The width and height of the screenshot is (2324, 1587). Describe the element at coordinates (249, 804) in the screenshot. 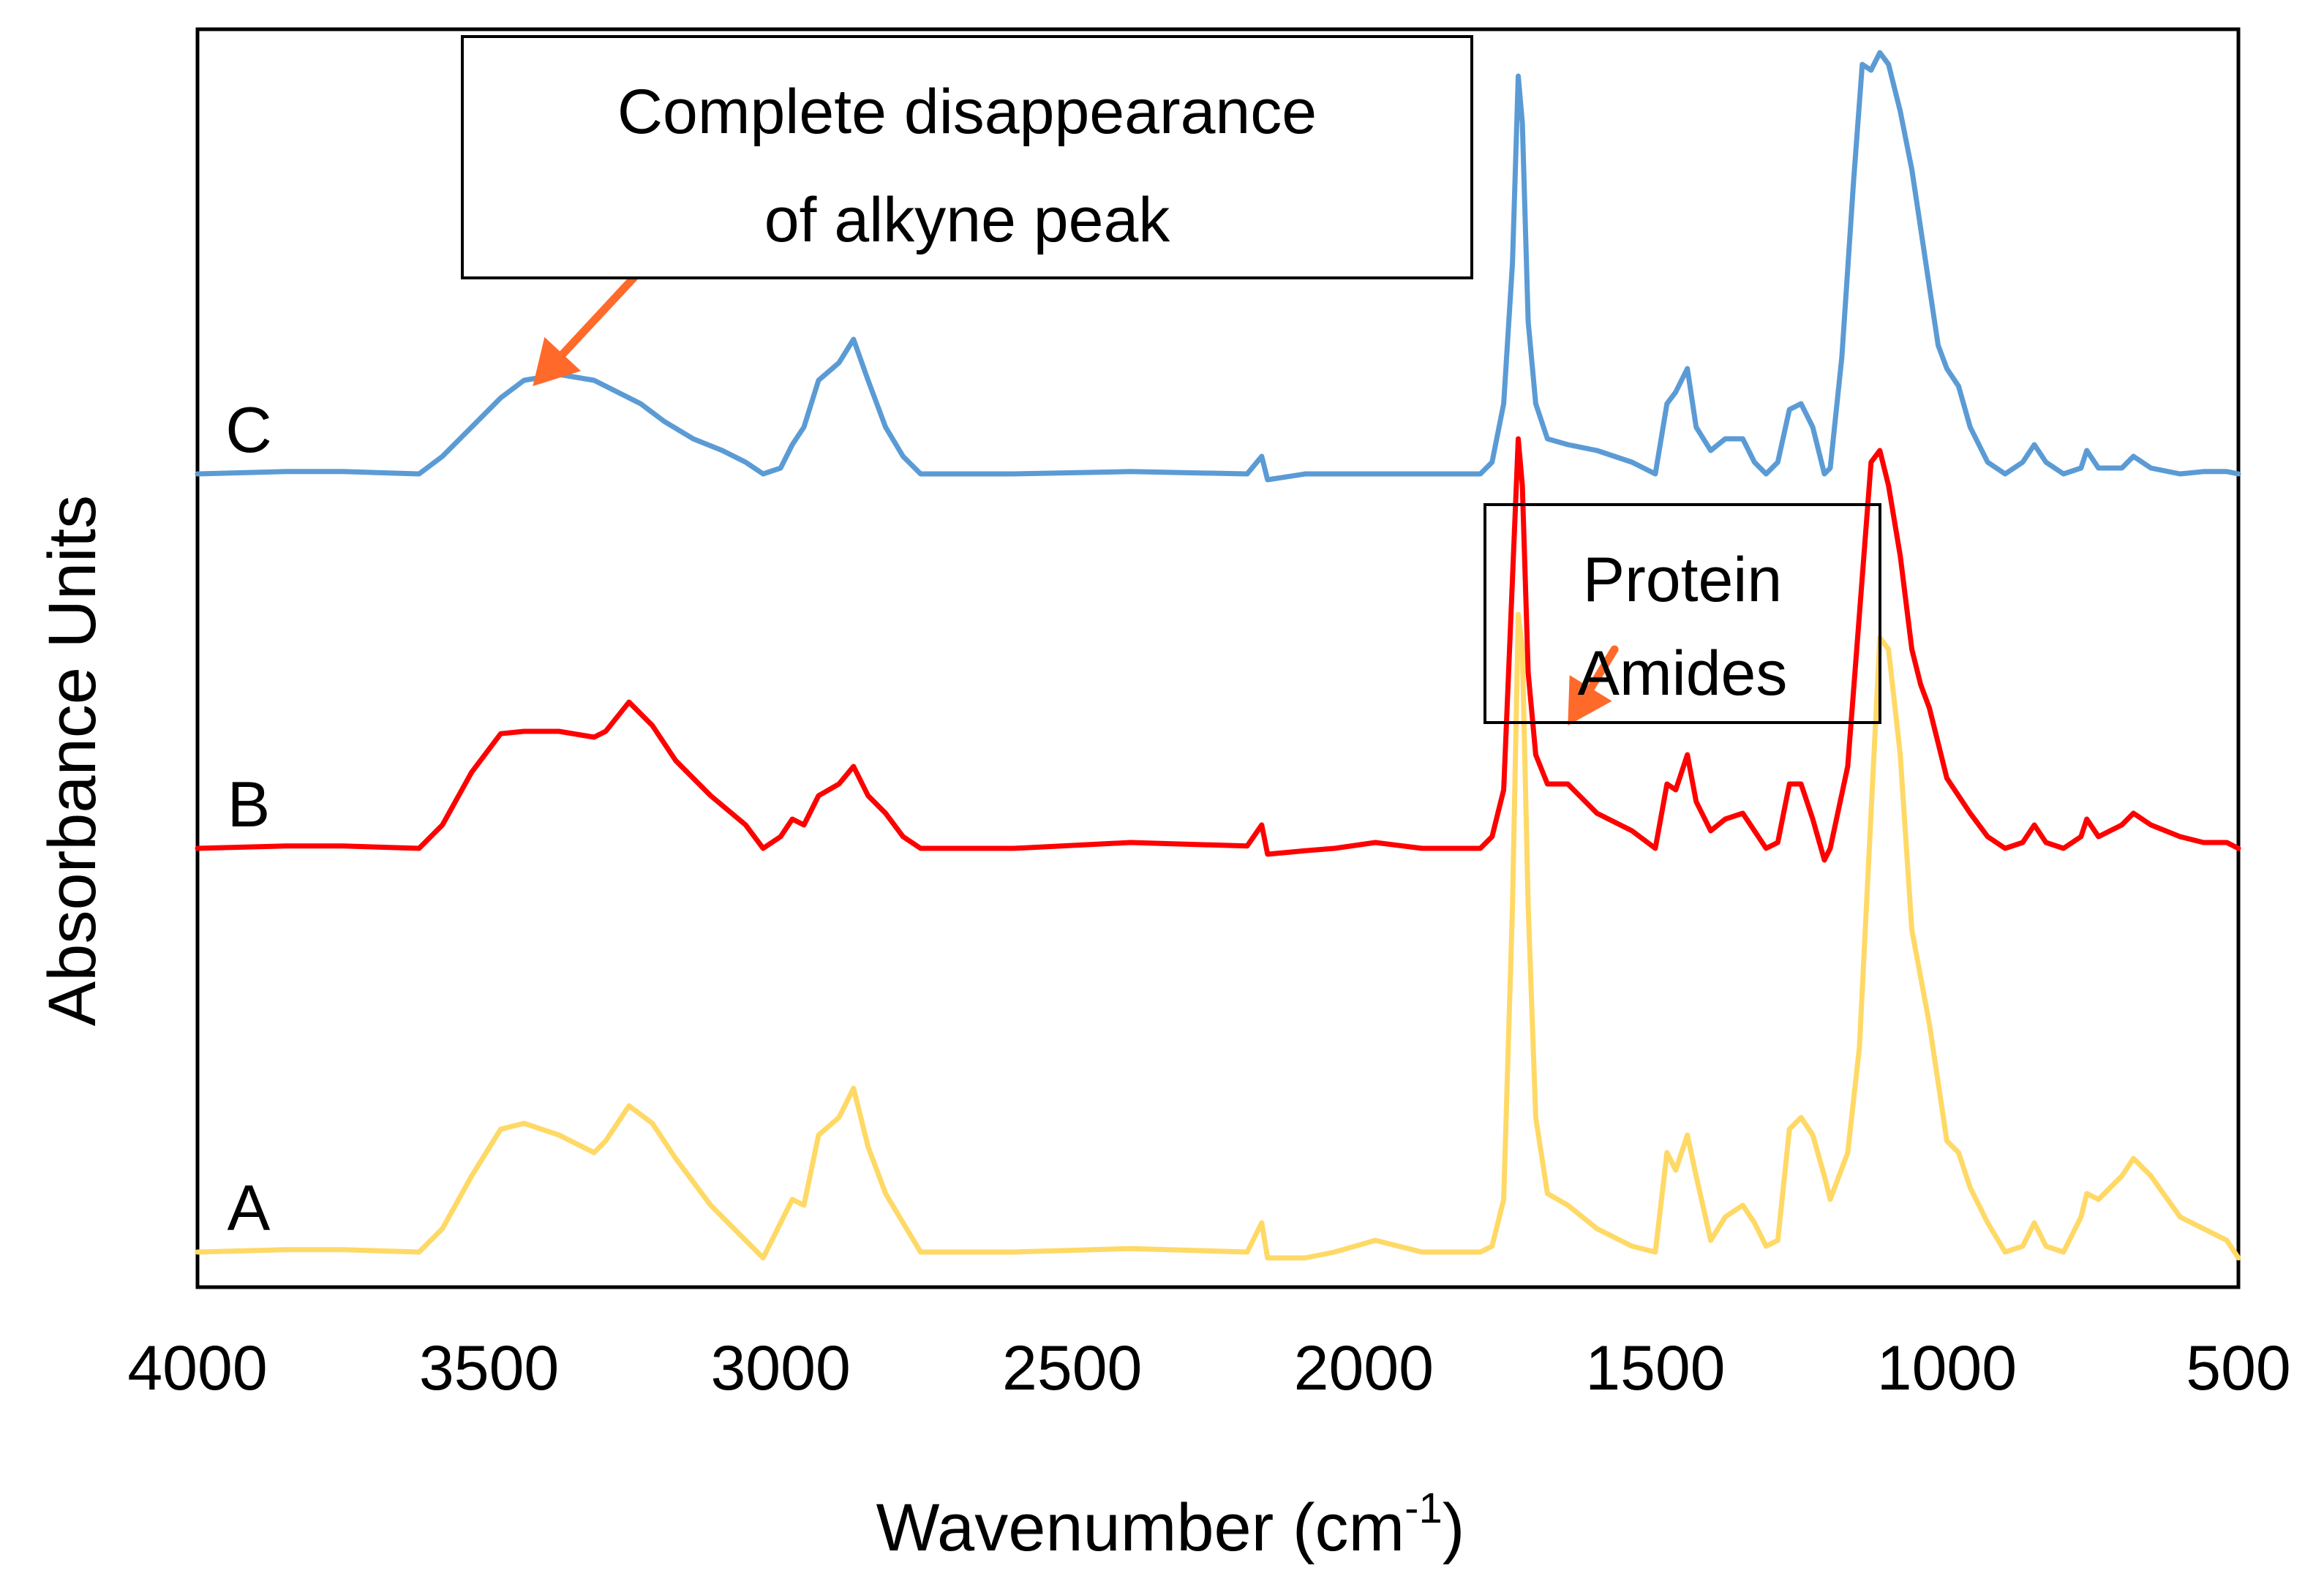

I see `series-label-b: B` at that location.